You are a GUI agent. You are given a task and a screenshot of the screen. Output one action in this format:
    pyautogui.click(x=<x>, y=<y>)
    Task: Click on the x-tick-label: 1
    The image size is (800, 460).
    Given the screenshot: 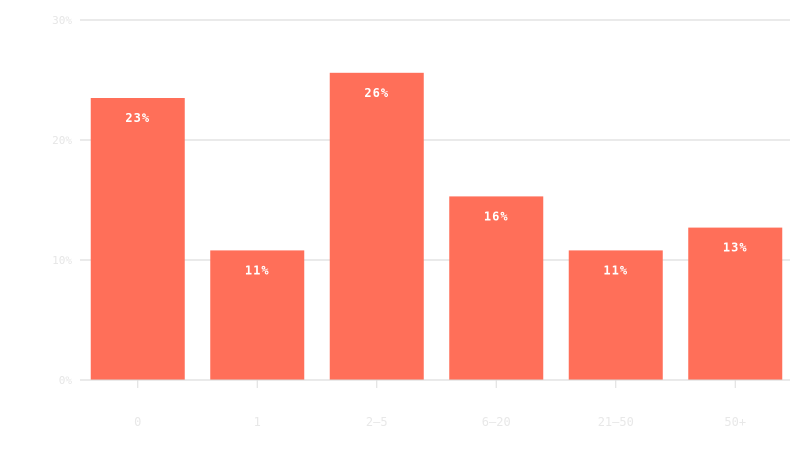 What is the action you would take?
    pyautogui.click(x=257, y=422)
    